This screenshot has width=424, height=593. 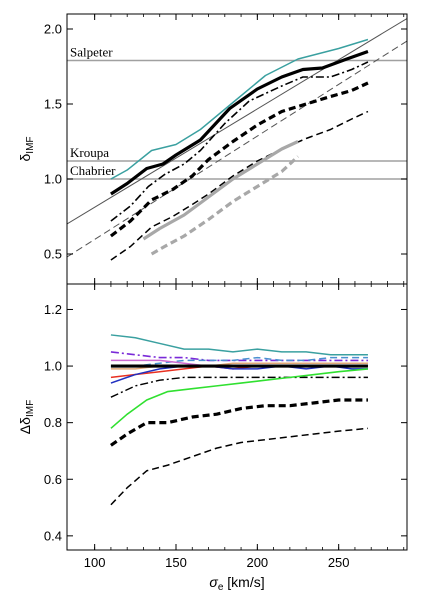 What do you see at coordinates (243, 582) in the screenshot?
I see `x-axis-label-unit: [km/s]` at bounding box center [243, 582].